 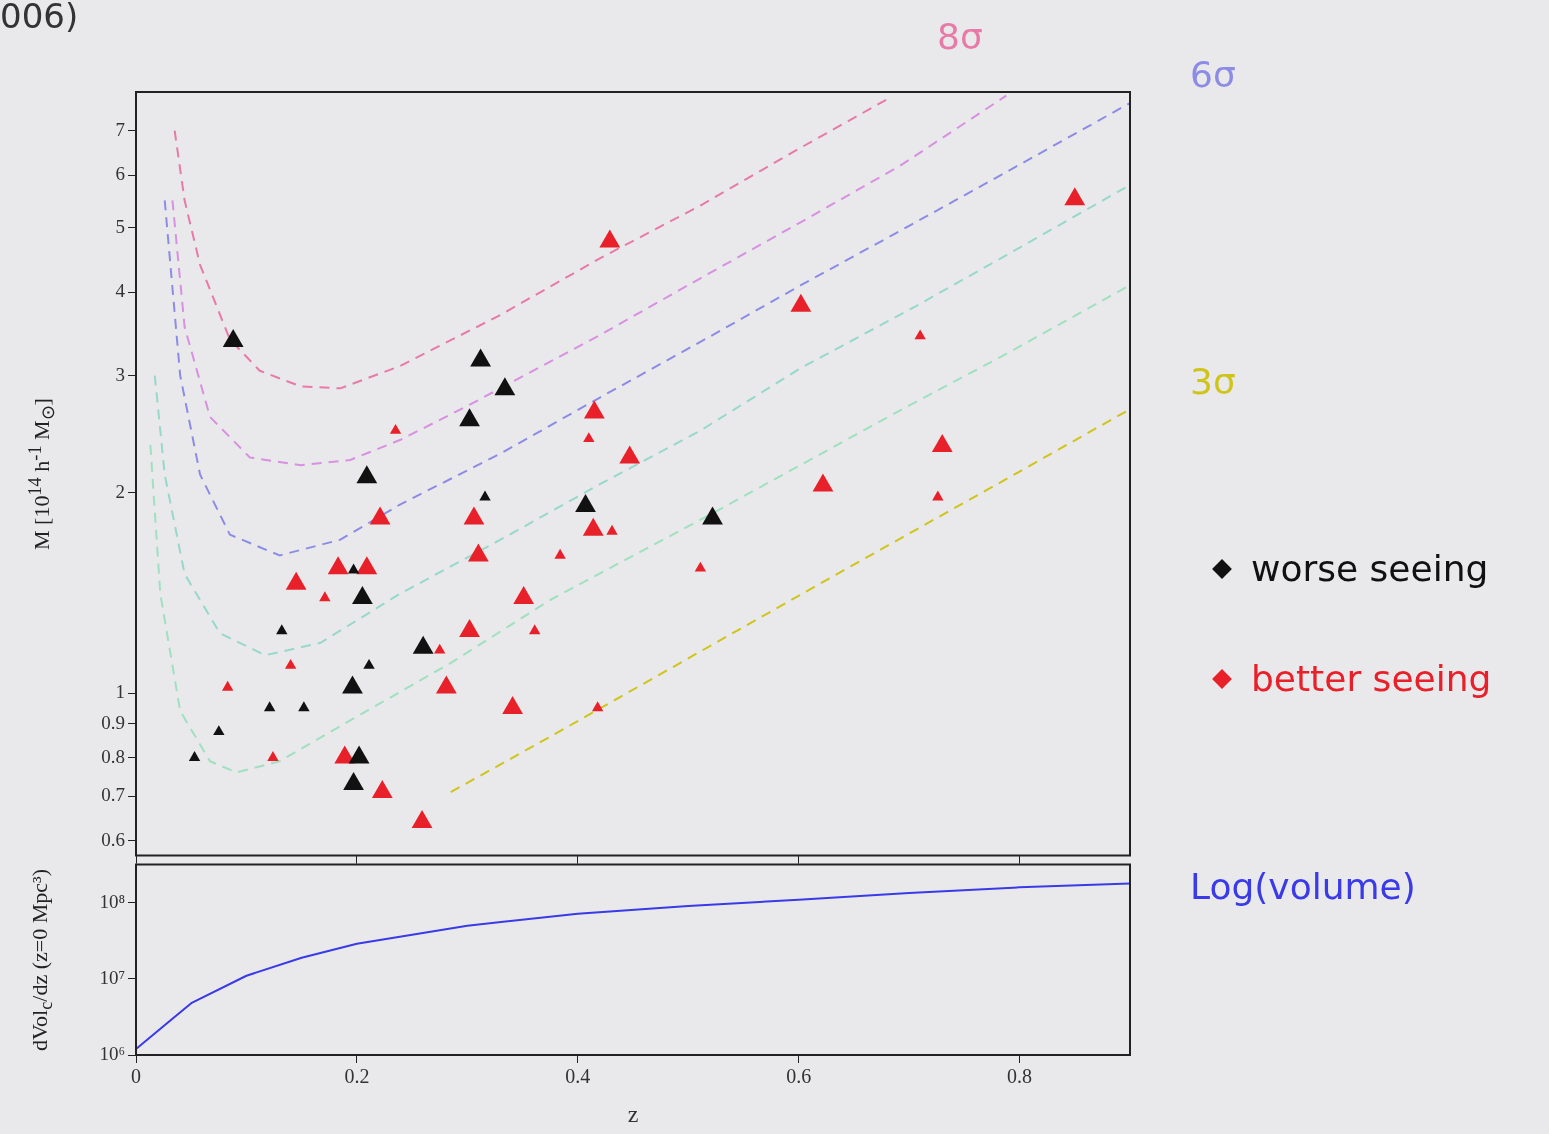 I want to click on y-tick-label: 10⁸, so click(x=112, y=901).